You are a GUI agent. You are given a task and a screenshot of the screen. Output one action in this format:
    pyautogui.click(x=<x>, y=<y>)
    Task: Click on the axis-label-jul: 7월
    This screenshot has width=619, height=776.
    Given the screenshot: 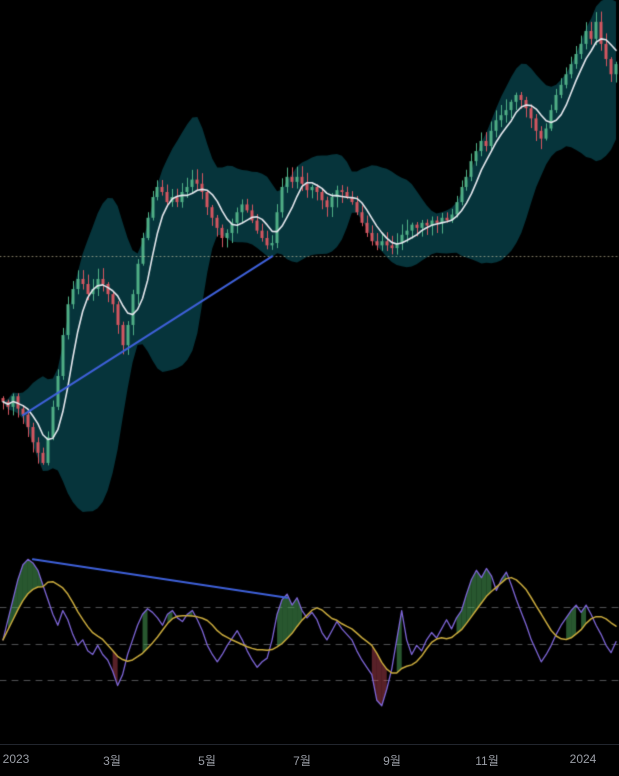 What is the action you would take?
    pyautogui.click(x=302, y=761)
    